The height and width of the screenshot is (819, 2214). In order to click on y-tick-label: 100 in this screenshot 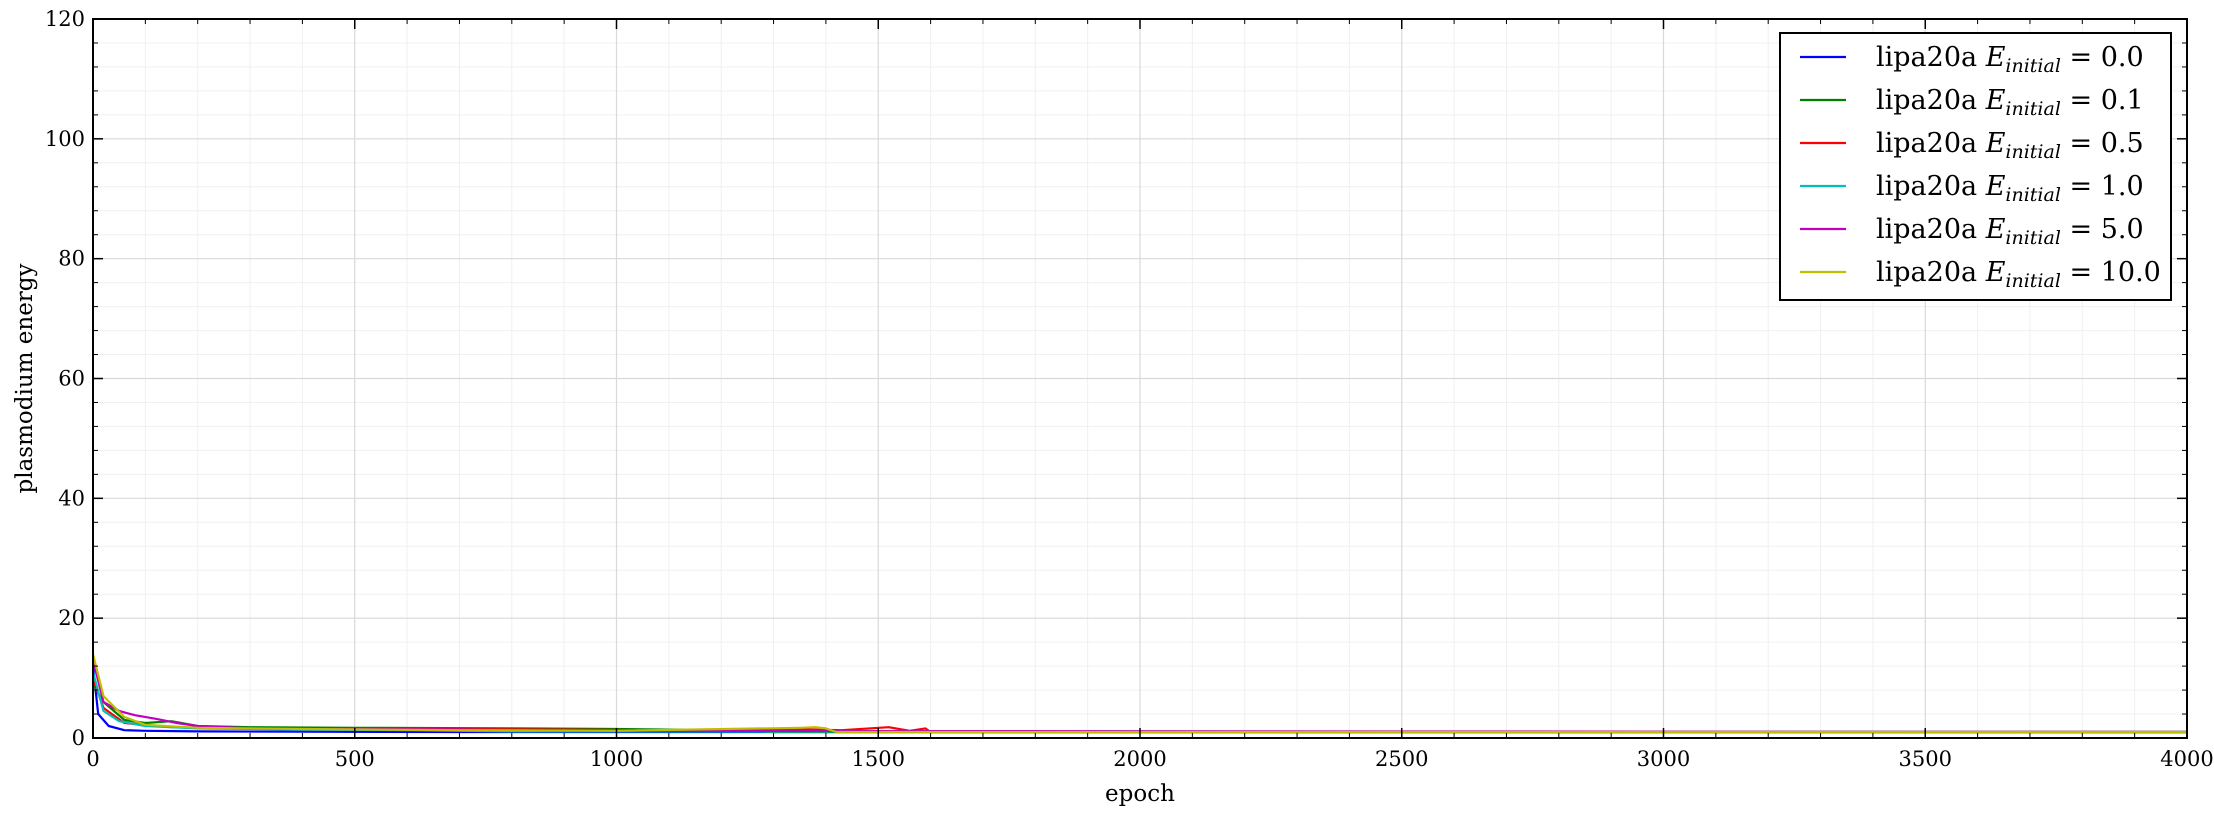, I will do `click(65, 139)`.